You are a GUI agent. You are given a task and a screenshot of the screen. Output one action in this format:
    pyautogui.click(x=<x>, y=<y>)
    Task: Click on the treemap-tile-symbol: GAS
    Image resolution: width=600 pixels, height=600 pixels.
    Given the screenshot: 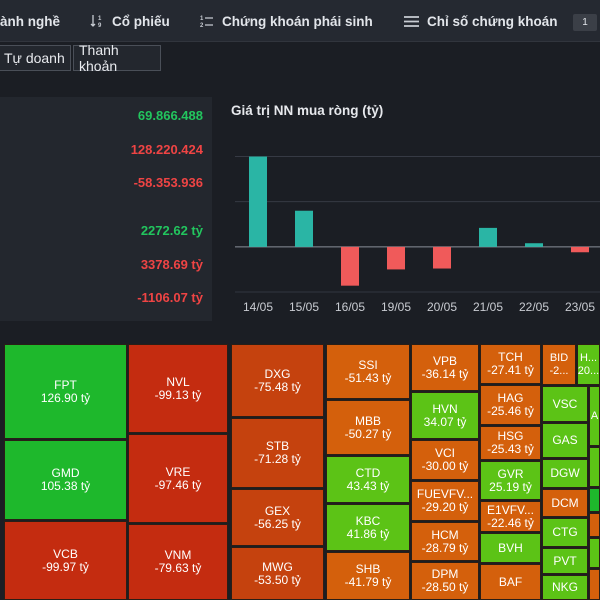 What is the action you would take?
    pyautogui.click(x=565, y=440)
    